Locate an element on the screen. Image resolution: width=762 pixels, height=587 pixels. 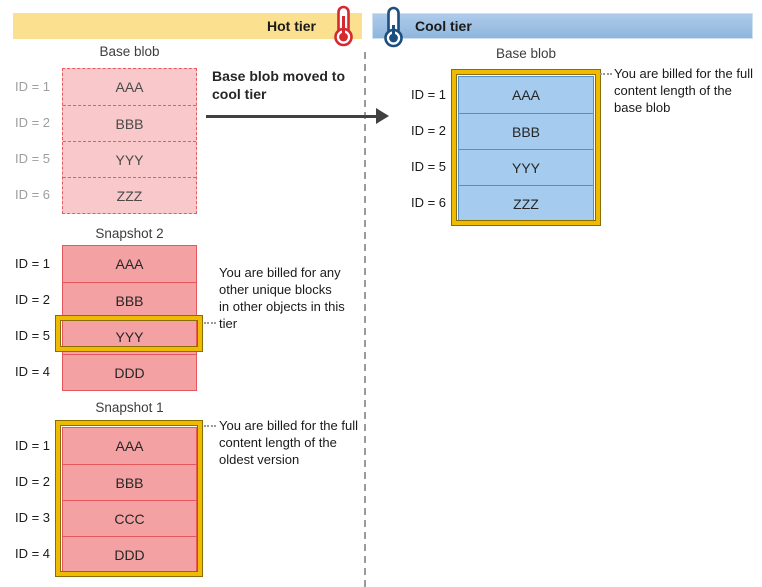
move-arrow-head is located at coordinates (382, 116).